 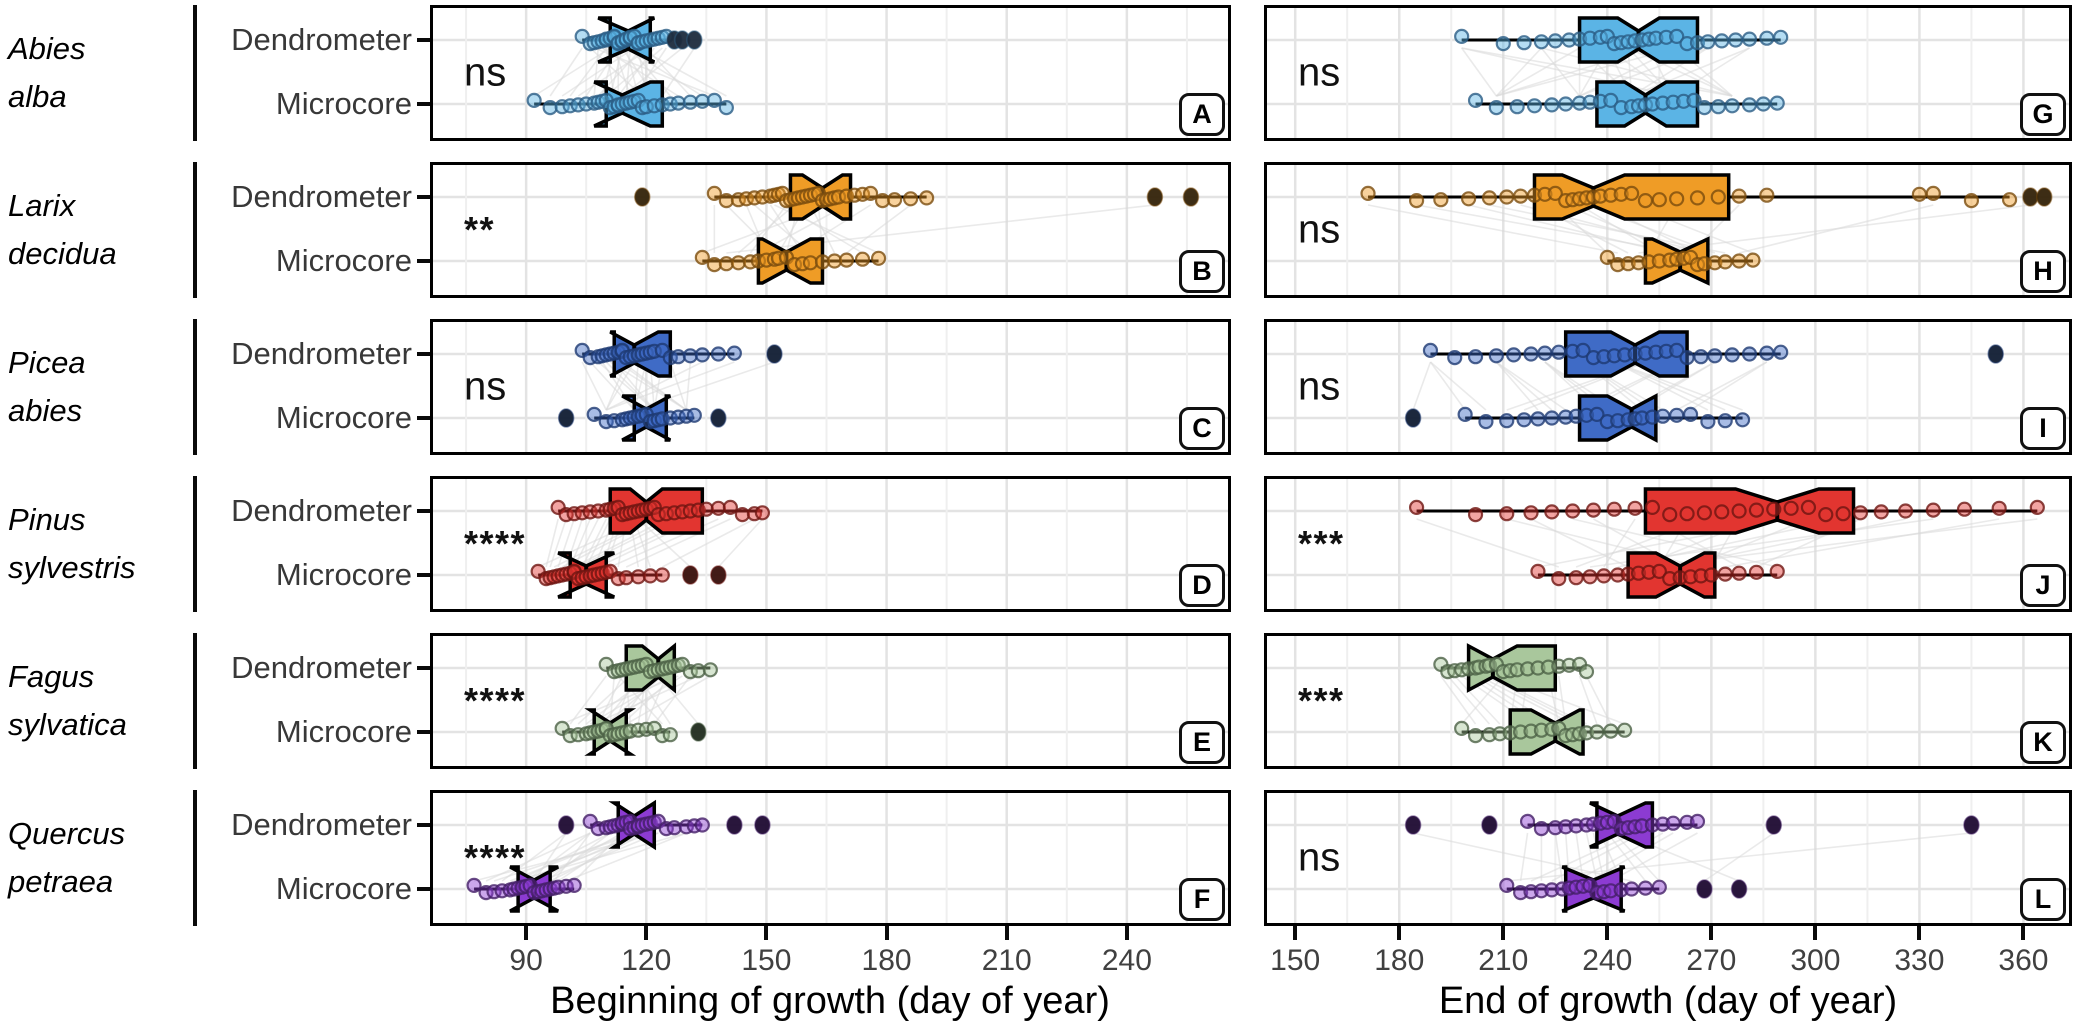 What do you see at coordinates (67, 833) in the screenshot?
I see `species-name-line: Quercus` at bounding box center [67, 833].